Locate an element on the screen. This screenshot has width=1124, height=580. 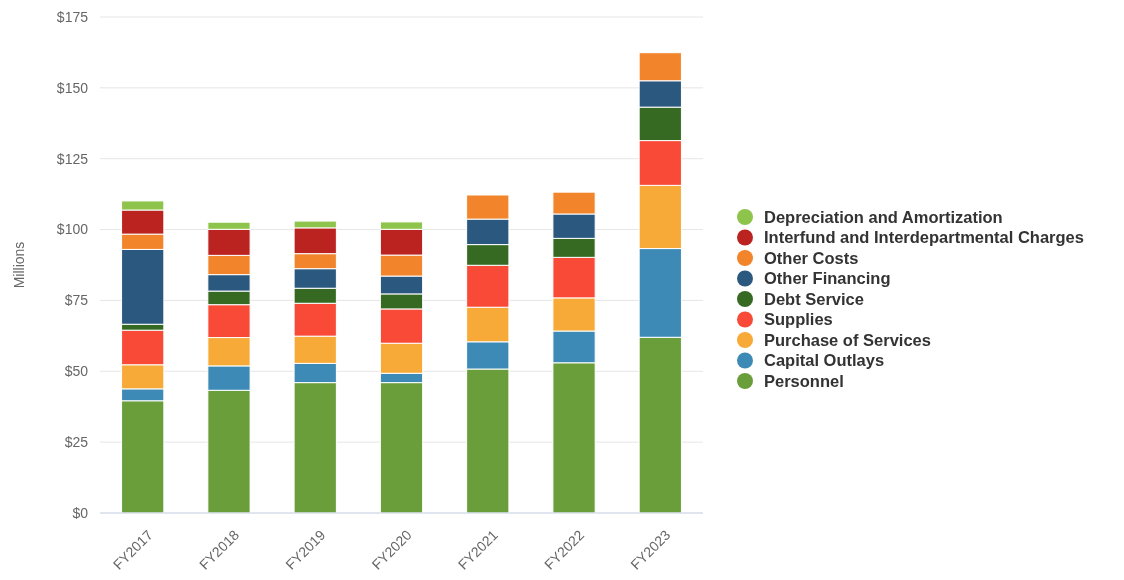
legend-label: Interfund and Interdepartmental Charges is located at coordinates (924, 237).